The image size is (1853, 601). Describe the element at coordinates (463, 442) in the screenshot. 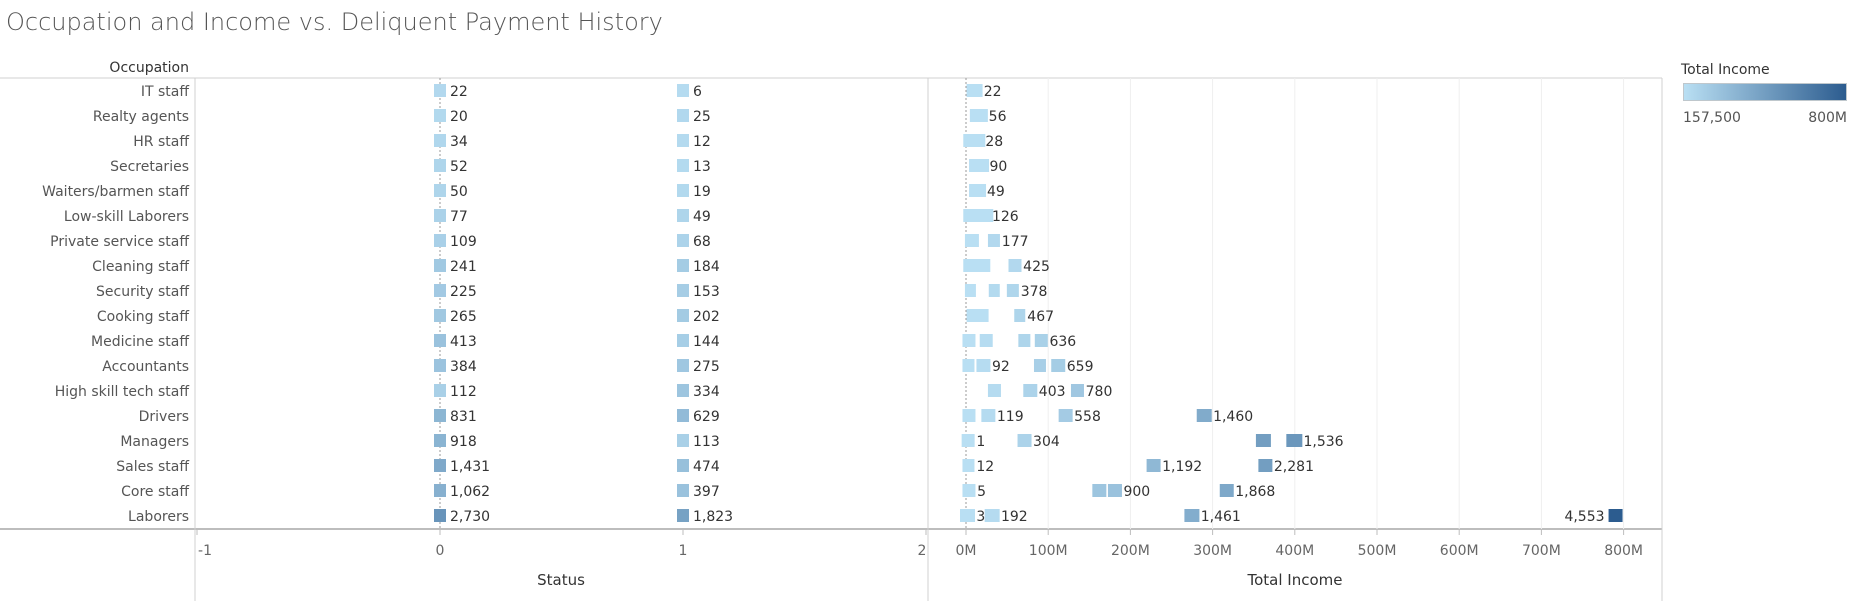

I see `status-data-label: 918` at that location.